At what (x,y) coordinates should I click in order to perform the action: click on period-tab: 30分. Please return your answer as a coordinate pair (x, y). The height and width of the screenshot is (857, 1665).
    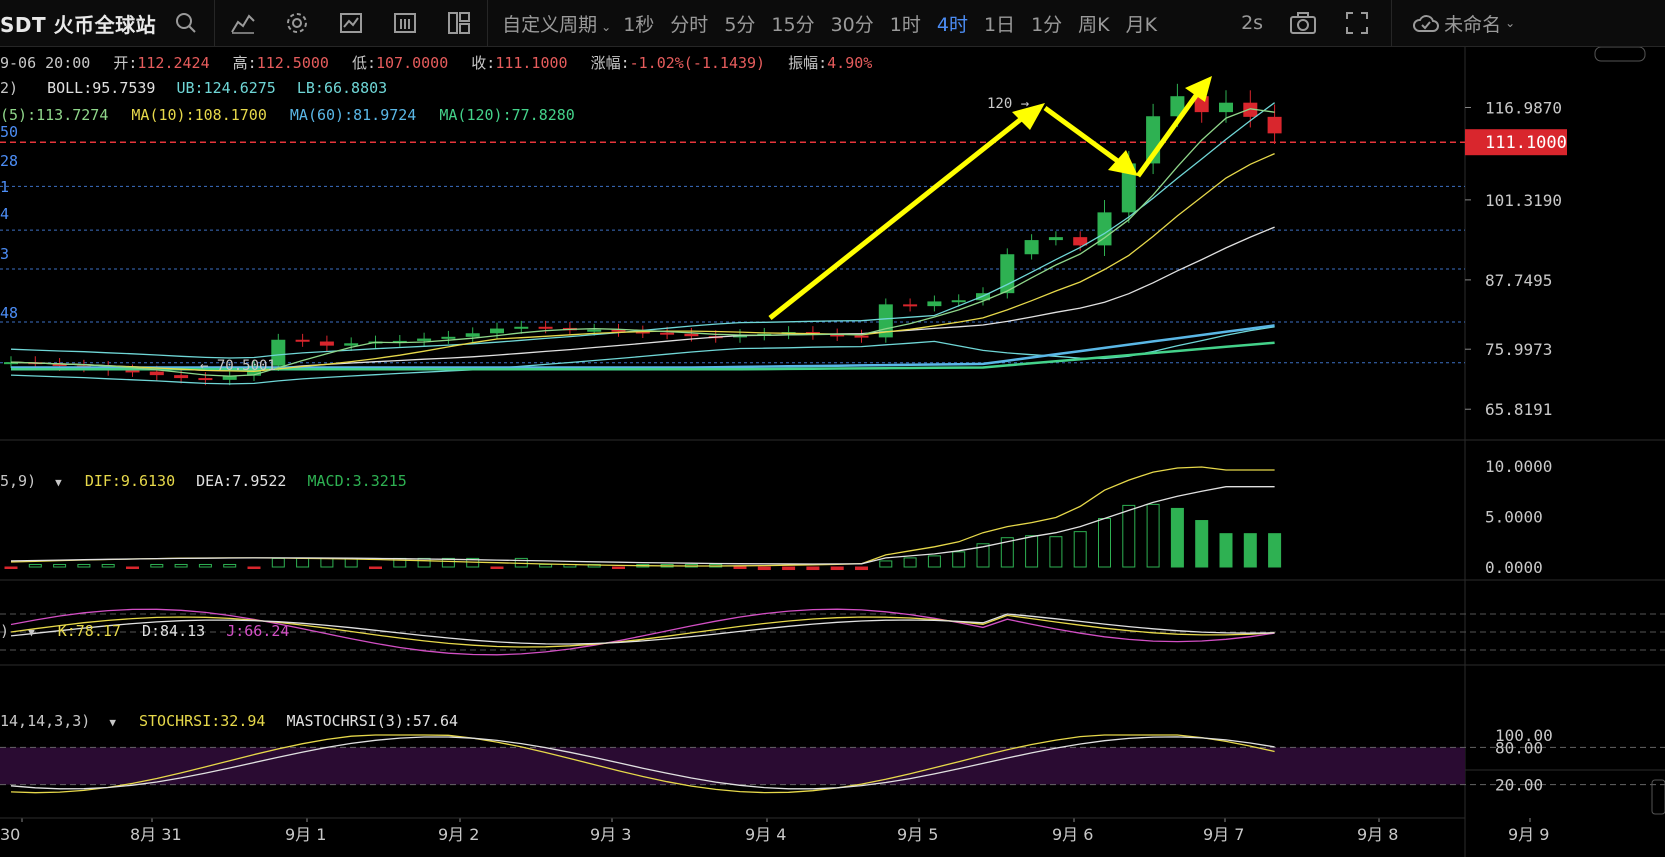
    Looking at the image, I should click on (852, 24).